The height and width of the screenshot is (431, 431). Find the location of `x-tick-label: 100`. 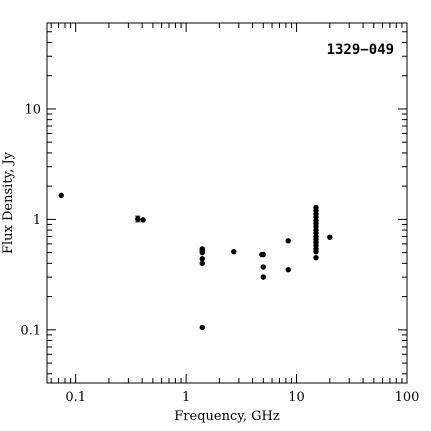

x-tick-label: 100 is located at coordinates (407, 397).